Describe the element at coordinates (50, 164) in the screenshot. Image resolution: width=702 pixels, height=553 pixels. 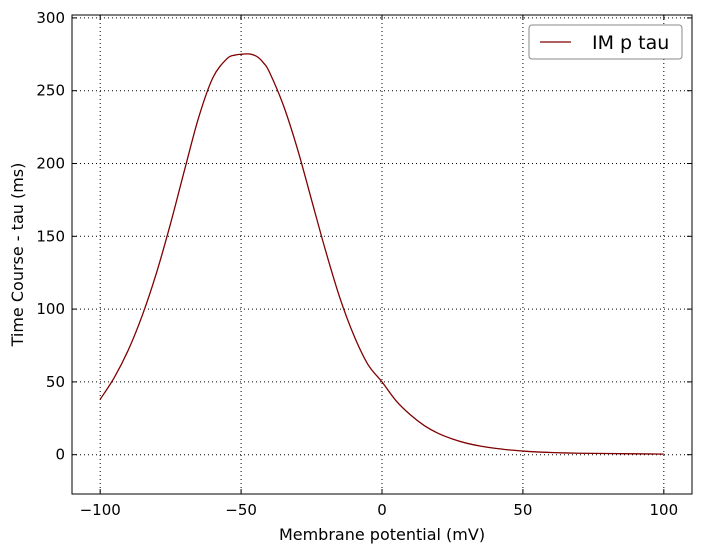
I see `y-tick-label: 200` at that location.